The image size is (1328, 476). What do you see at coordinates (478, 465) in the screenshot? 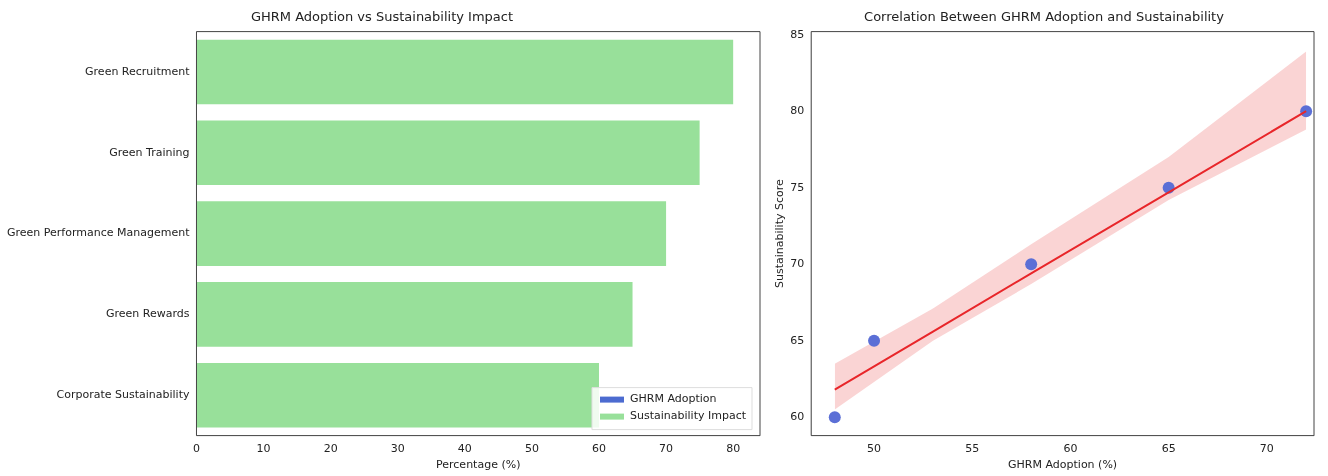
I see `x-axis-title: Percentage (%)` at bounding box center [478, 465].